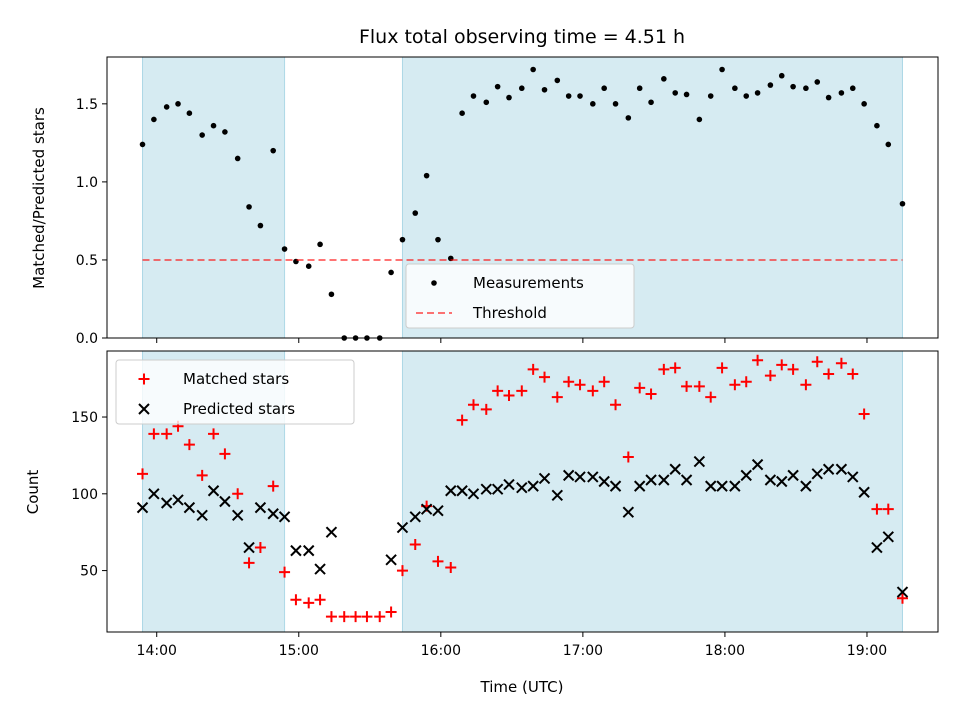  What do you see at coordinates (87, 105) in the screenshot?
I see `top-y-tick-label-3: 1.5` at bounding box center [87, 105].